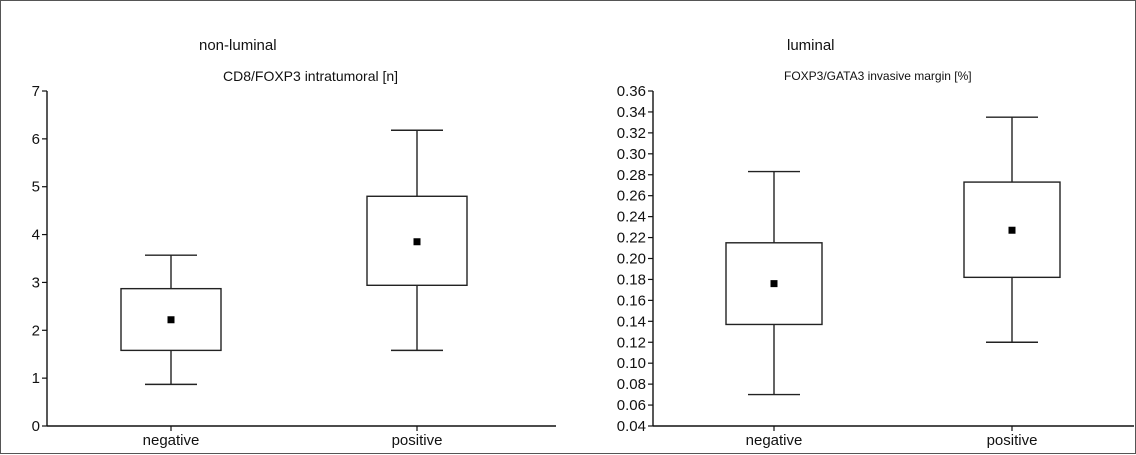  I want to click on panel1-y-tick-label: 5, so click(36, 187).